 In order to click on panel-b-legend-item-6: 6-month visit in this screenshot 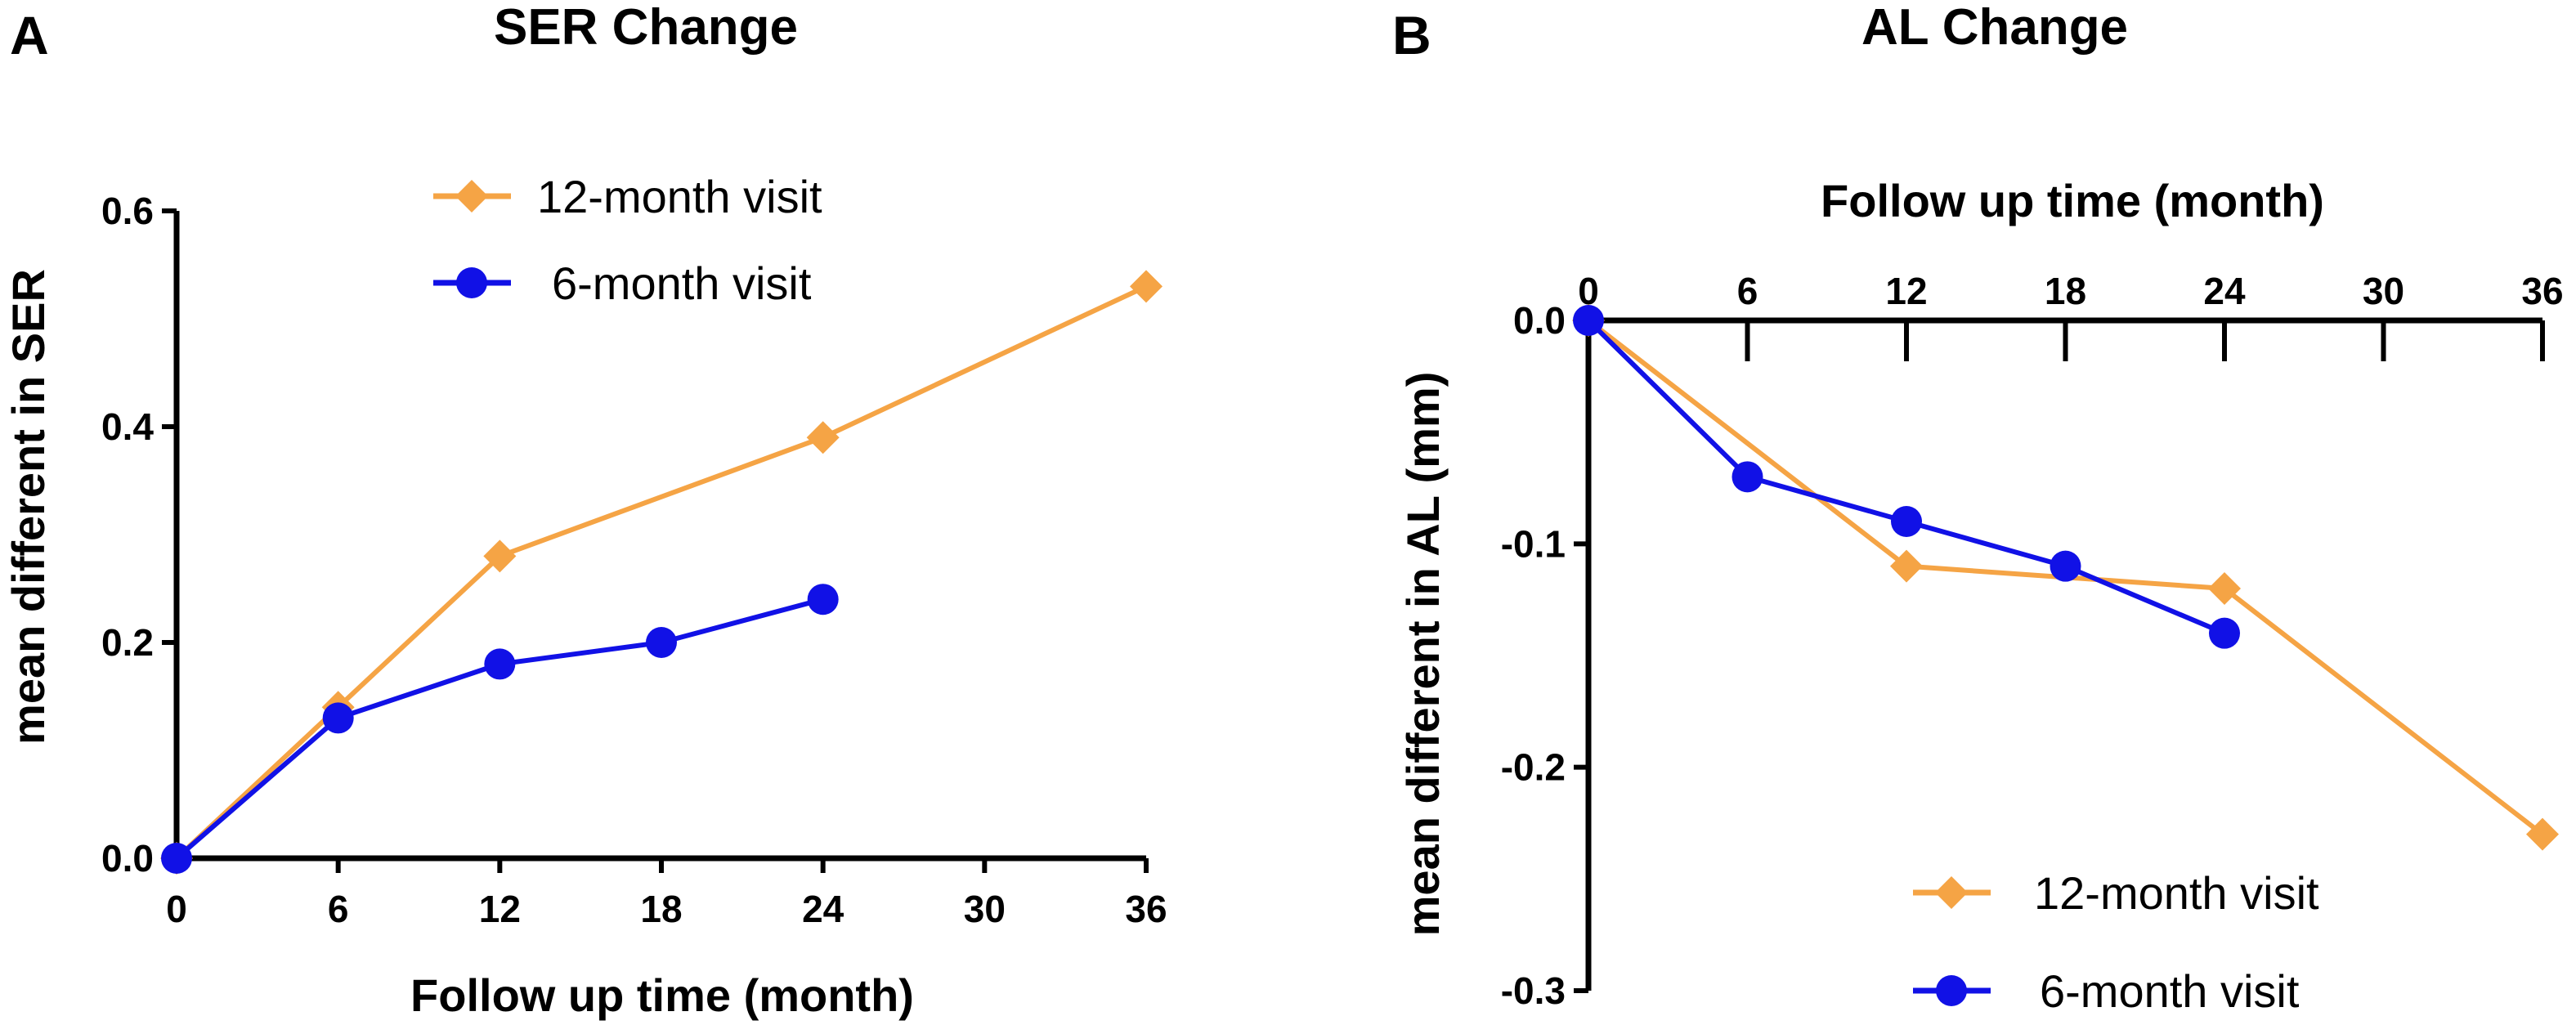, I will do `click(2106, 991)`.